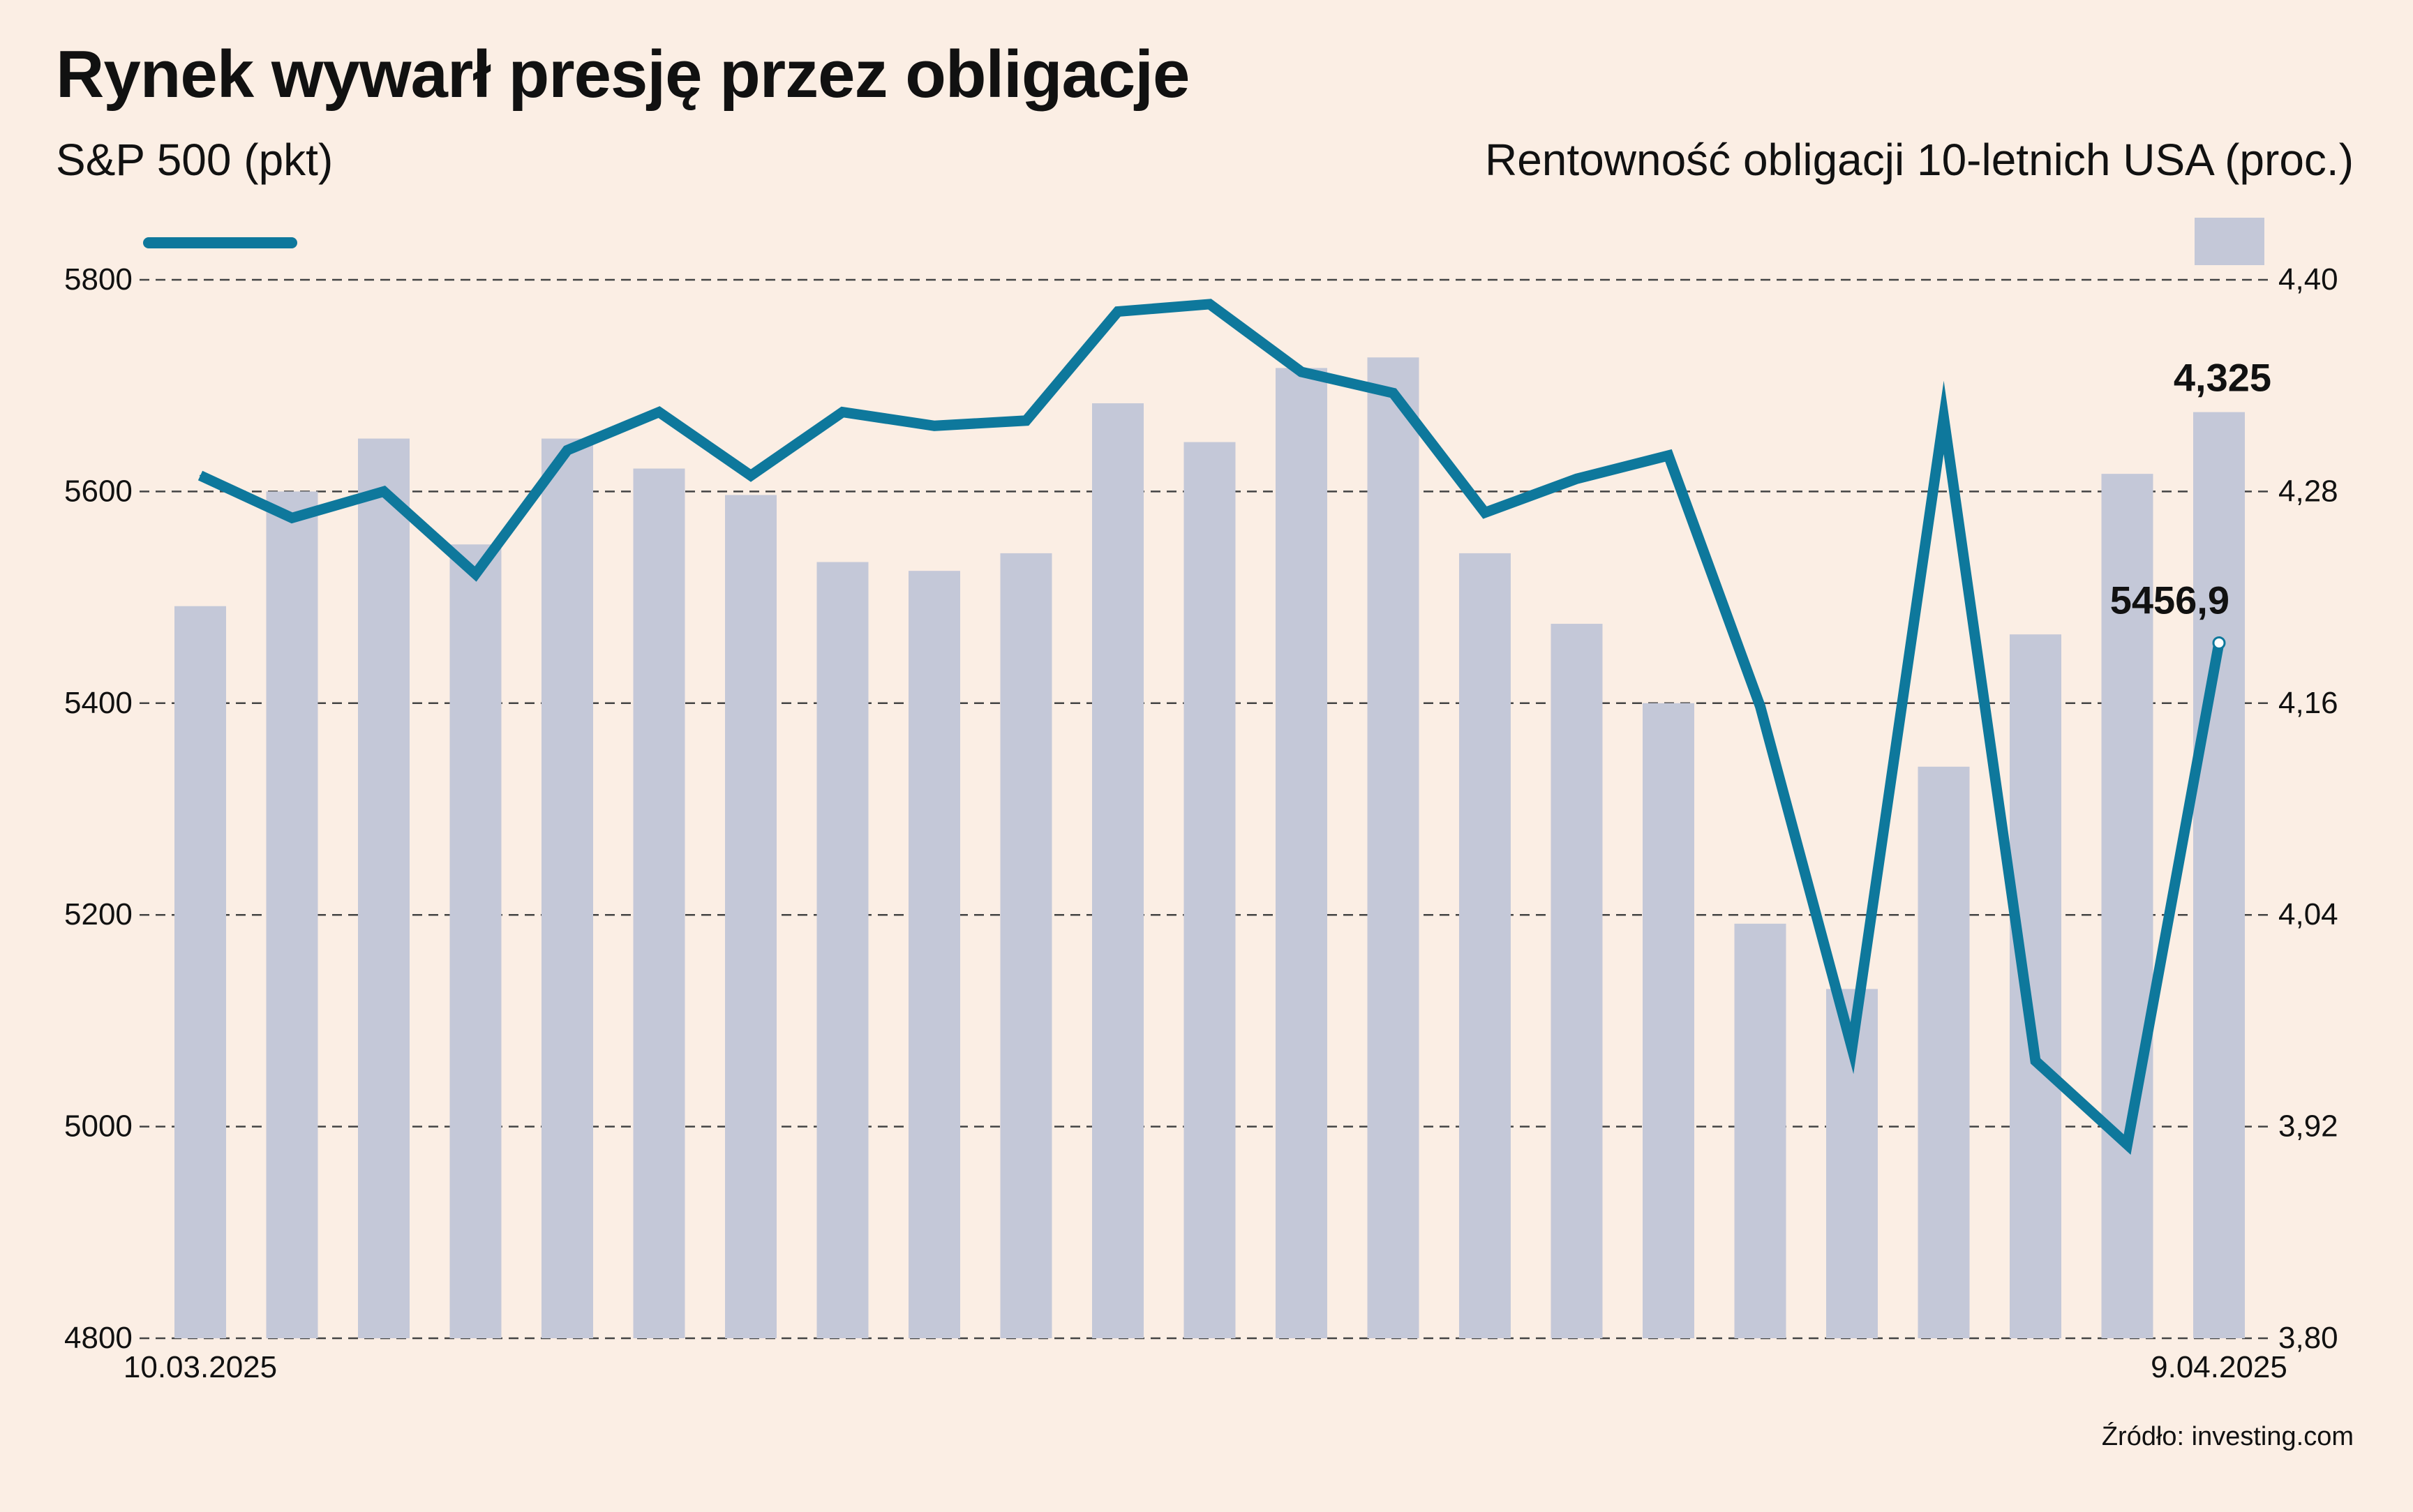 The image size is (2413, 1512). Describe the element at coordinates (2308, 279) in the screenshot. I see `right-tick-label: 4,40` at that location.